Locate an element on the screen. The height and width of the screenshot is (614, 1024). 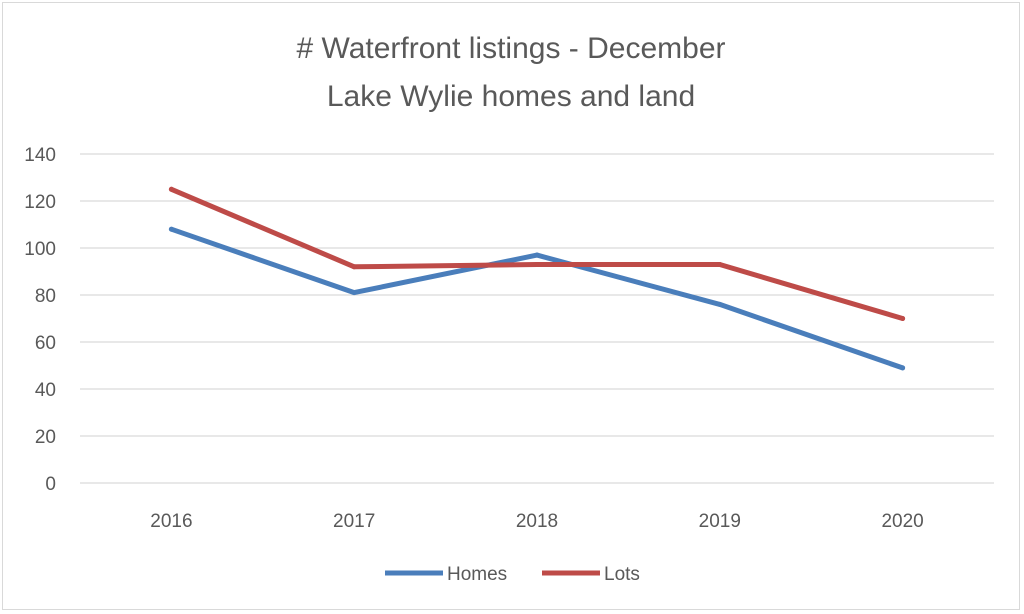
x-tick-label: 2020 is located at coordinates (902, 521).